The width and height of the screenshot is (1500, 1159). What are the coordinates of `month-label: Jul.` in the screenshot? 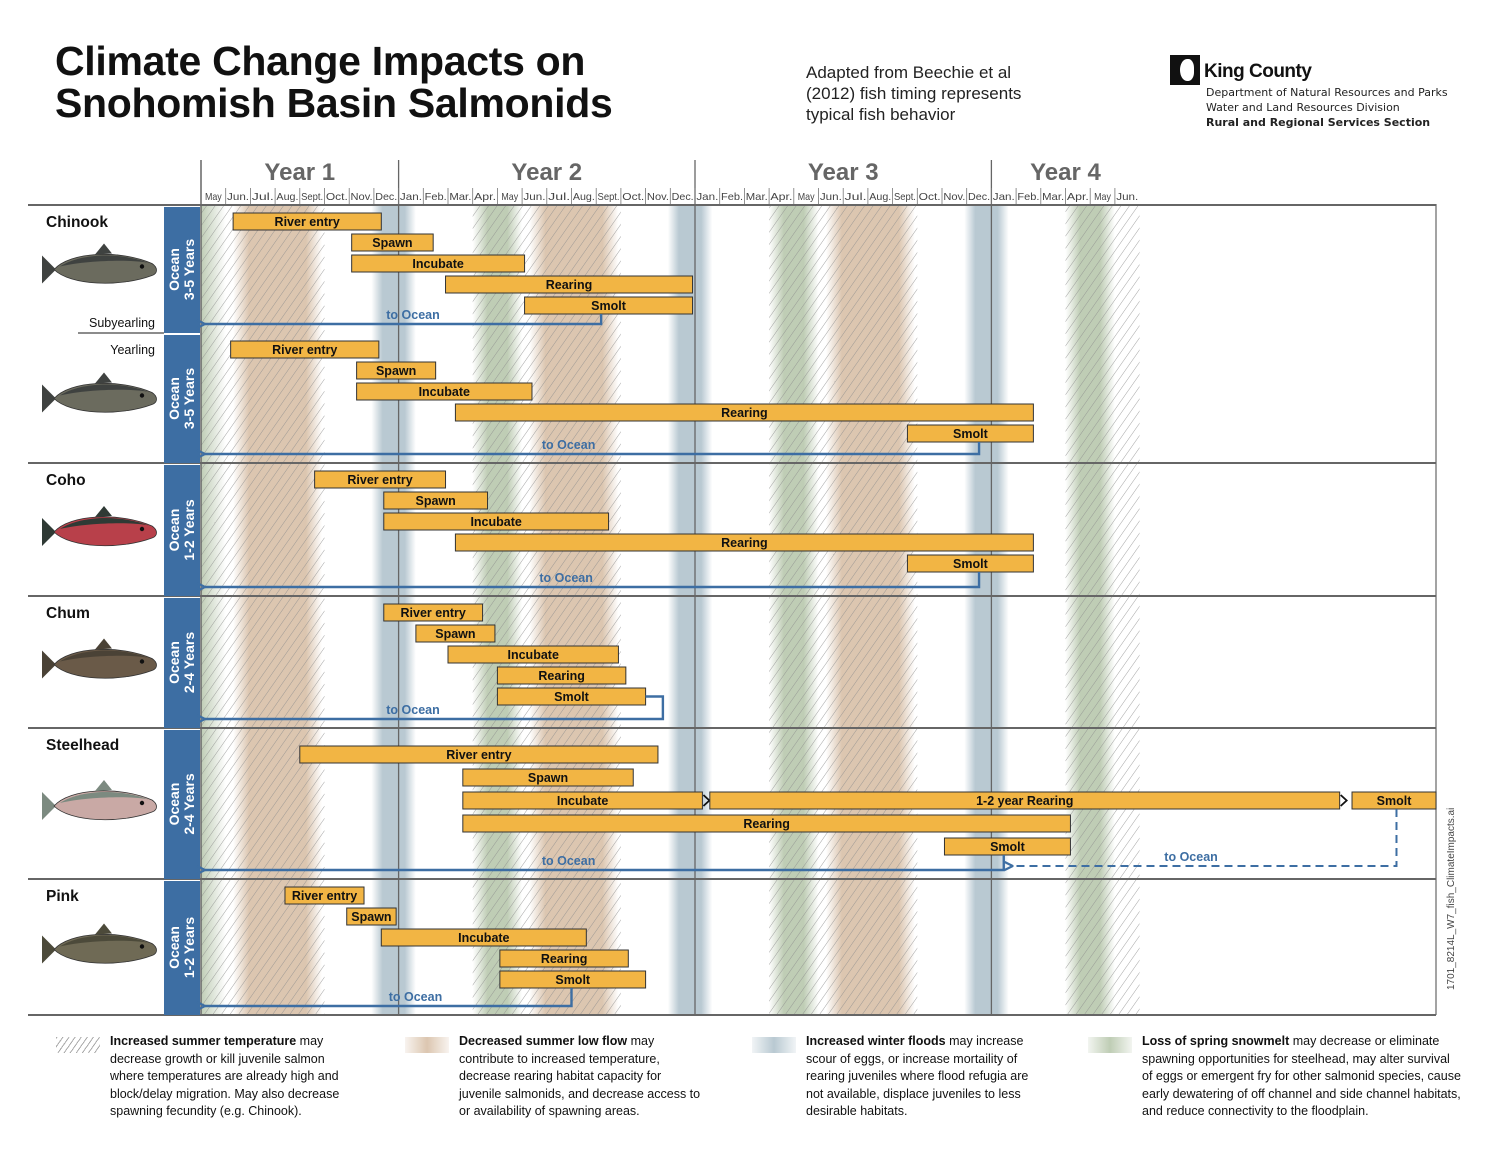 It's located at (856, 197).